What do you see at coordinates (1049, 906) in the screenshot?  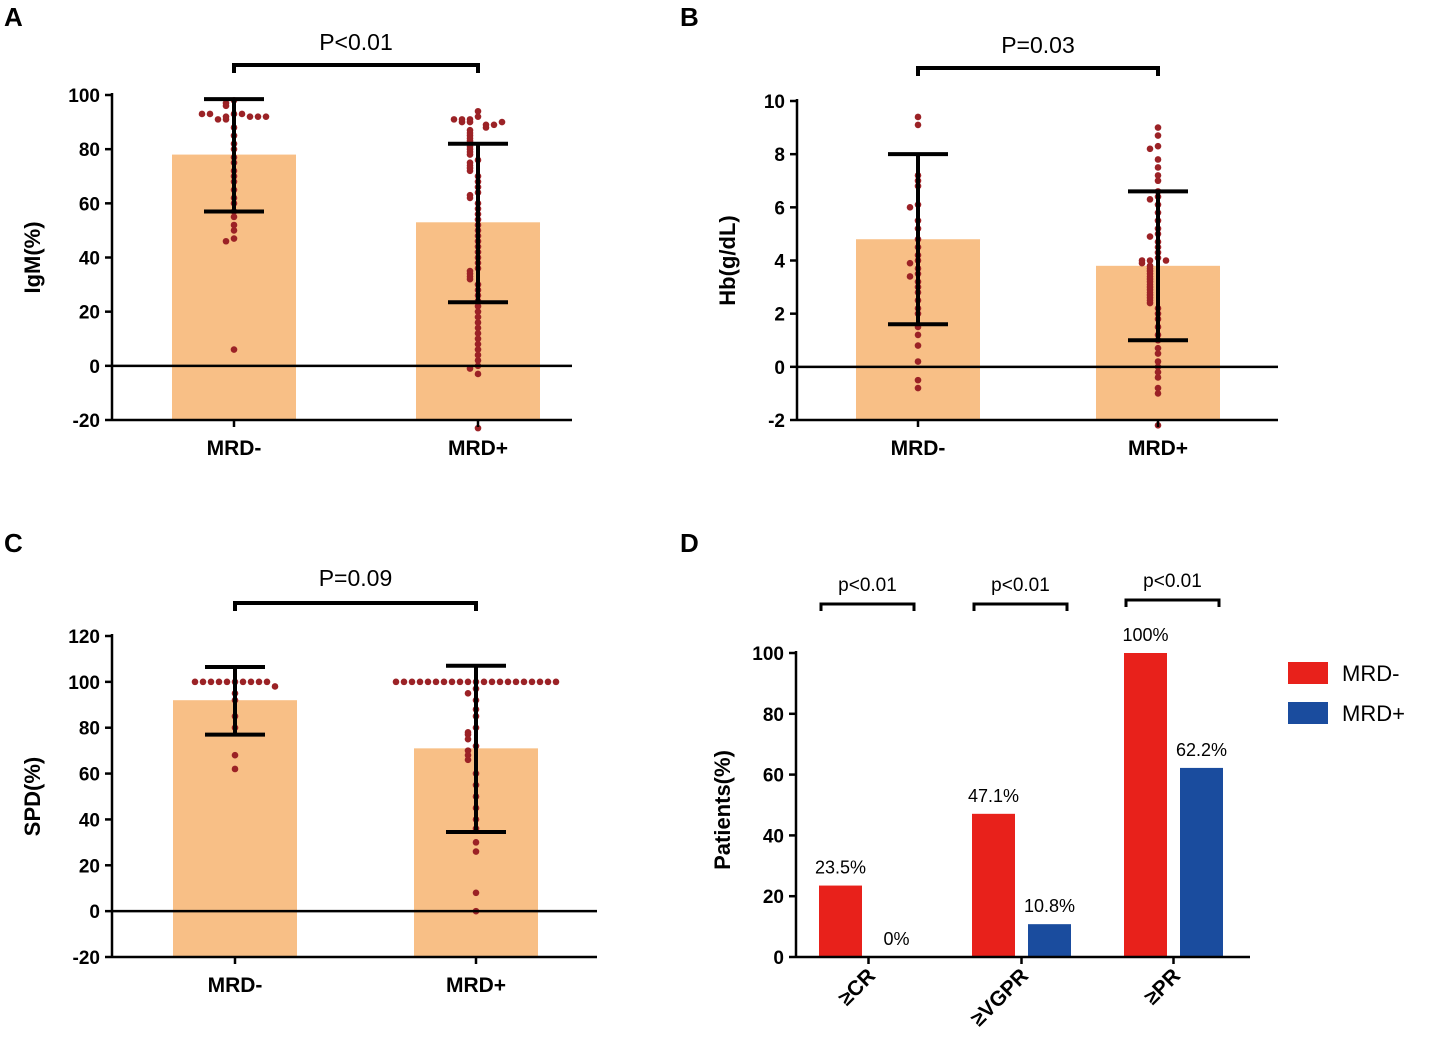 I see `data-label: 10.8%` at bounding box center [1049, 906].